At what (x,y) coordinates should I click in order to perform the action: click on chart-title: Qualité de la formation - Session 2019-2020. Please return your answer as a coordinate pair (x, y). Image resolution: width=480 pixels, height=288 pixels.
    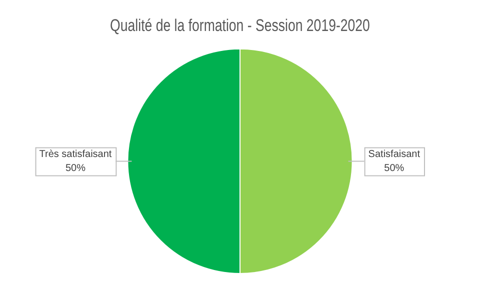
    Looking at the image, I should click on (240, 26).